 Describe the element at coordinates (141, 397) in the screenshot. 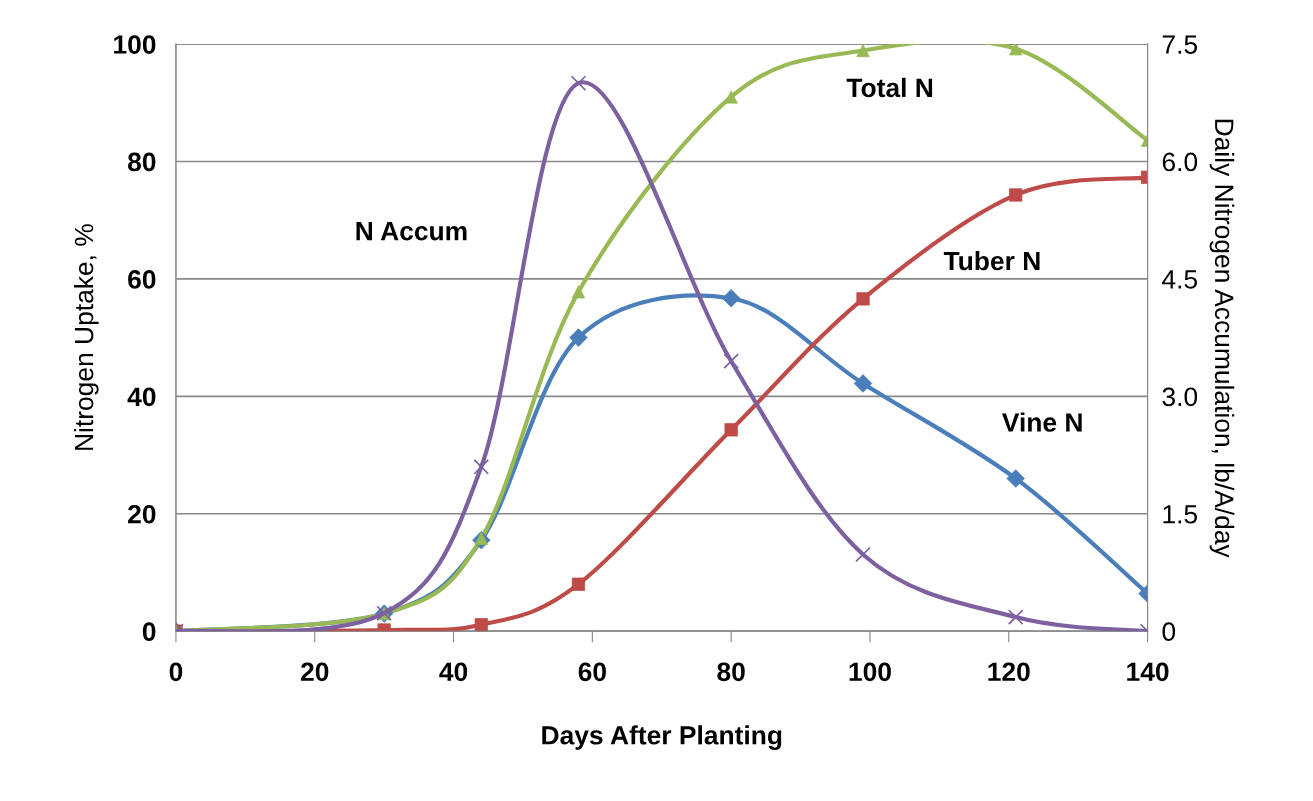

I see `y-tick-label: 40` at that location.